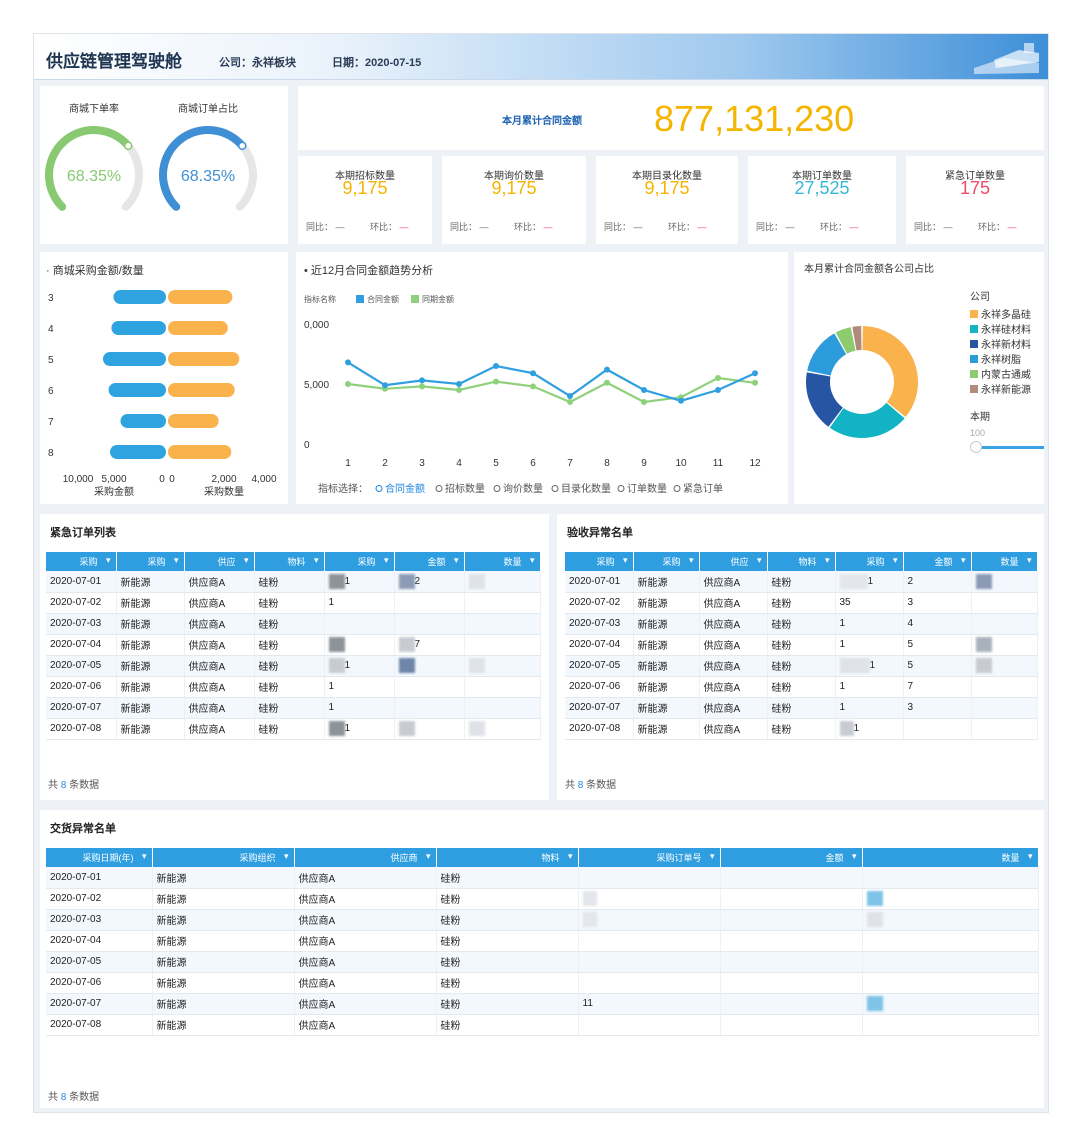  Describe the element at coordinates (171, 1005) in the screenshot. I see `cell-text: 新能源` at that location.